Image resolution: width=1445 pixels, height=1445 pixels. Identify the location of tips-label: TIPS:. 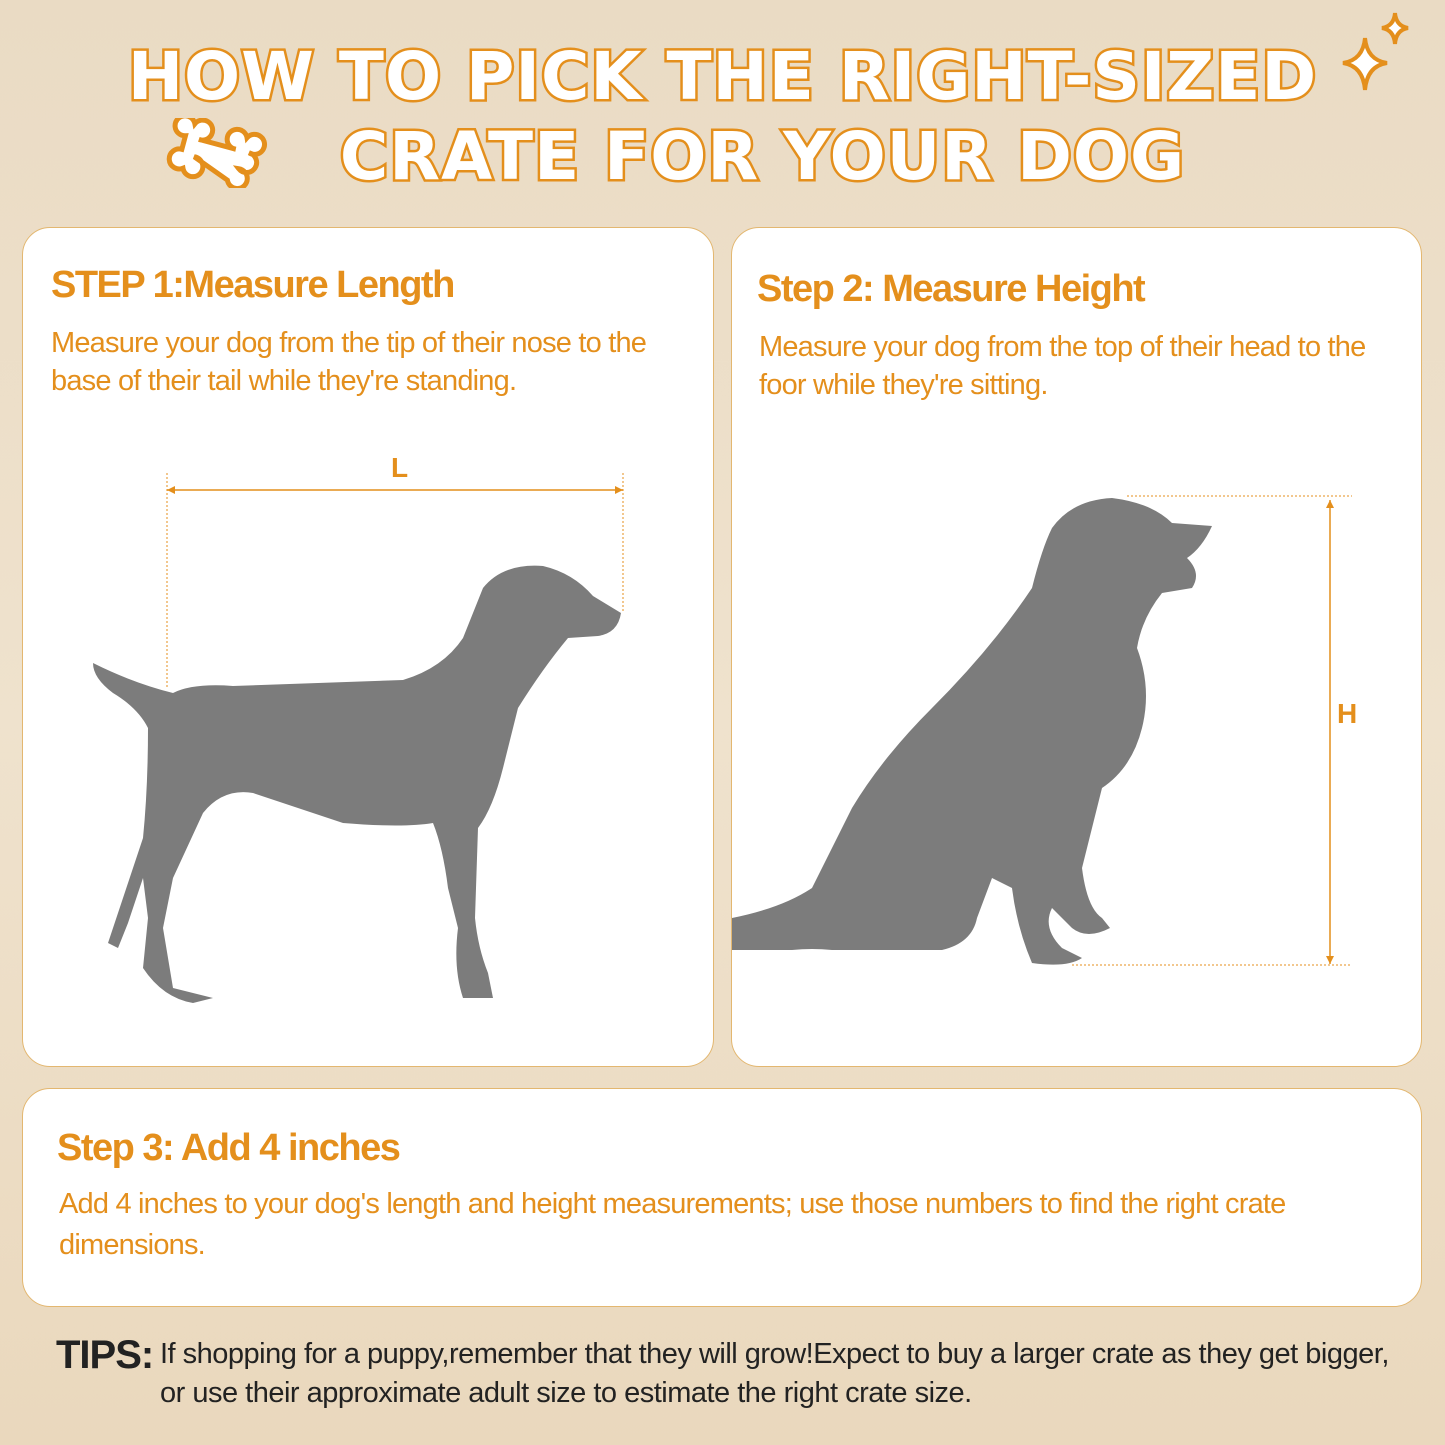
(105, 1355).